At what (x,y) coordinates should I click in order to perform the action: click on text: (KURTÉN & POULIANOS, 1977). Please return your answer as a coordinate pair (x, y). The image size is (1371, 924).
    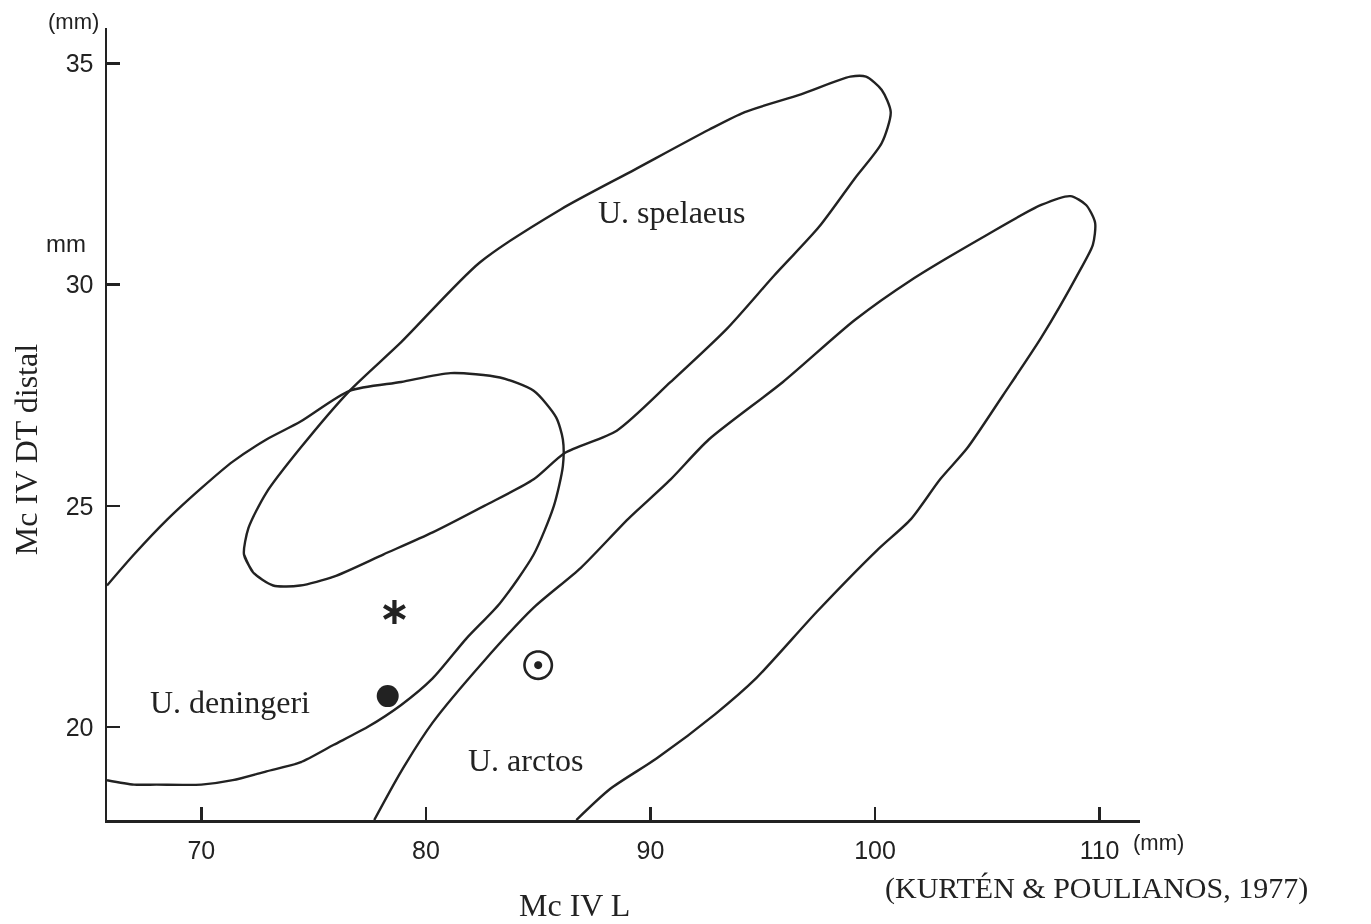
    Looking at the image, I should click on (1097, 888).